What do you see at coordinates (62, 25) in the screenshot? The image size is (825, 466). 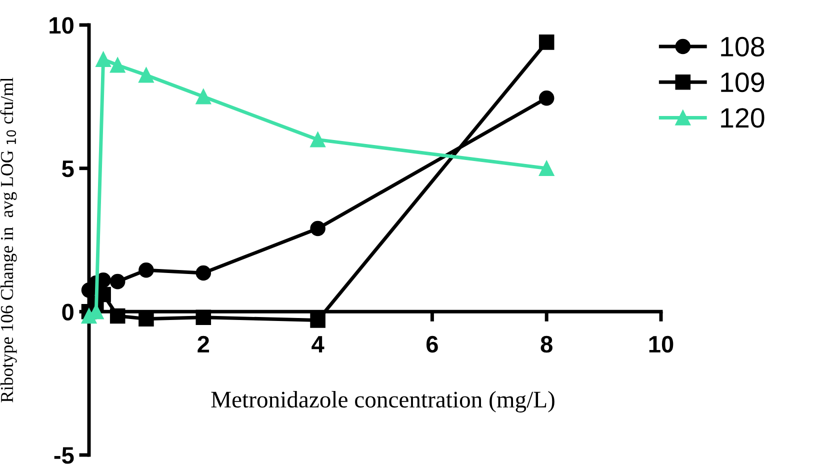 I see `y-tick-label: 10` at bounding box center [62, 25].